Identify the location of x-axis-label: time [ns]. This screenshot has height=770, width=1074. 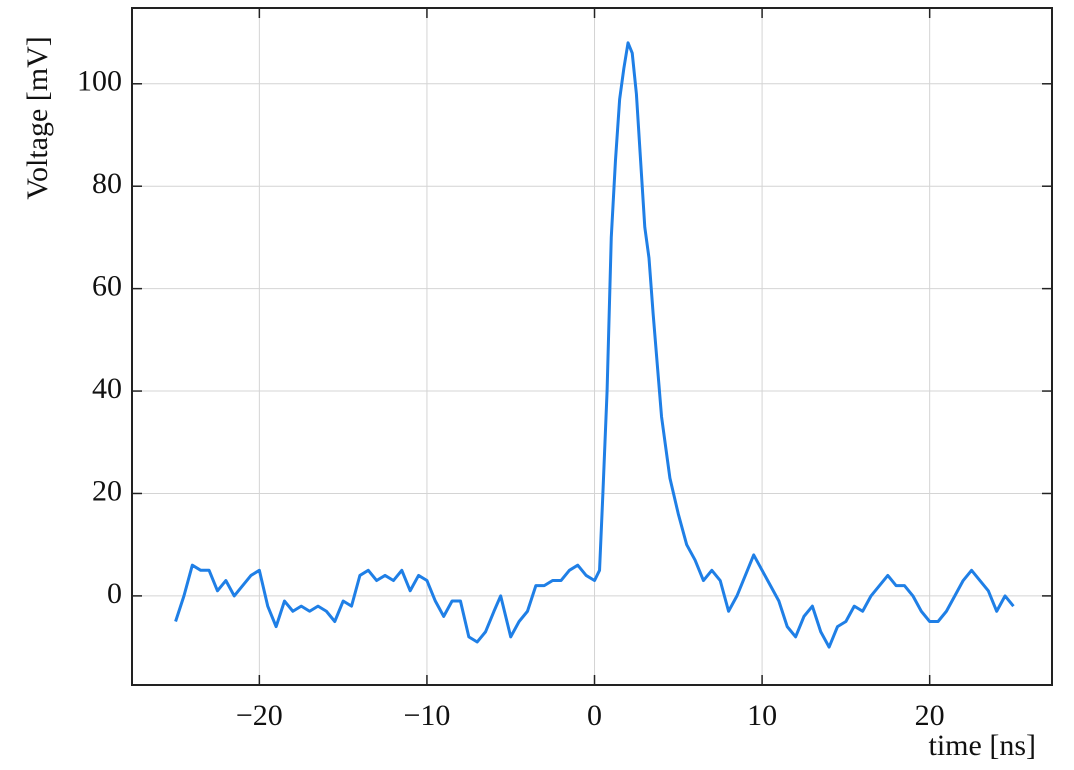
(982, 745).